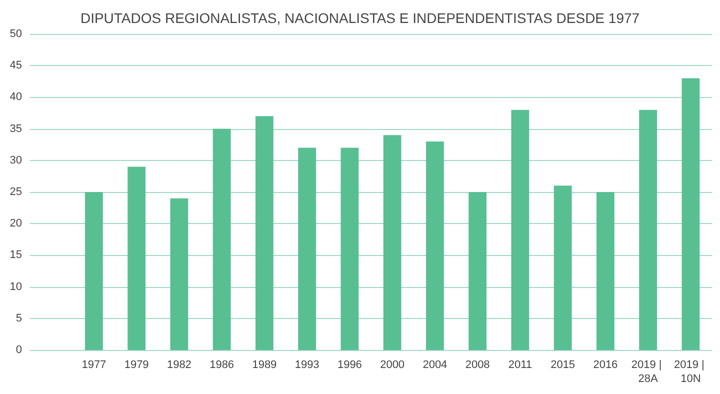  What do you see at coordinates (520, 365) in the screenshot?
I see `x-tick-label: 2011` at bounding box center [520, 365].